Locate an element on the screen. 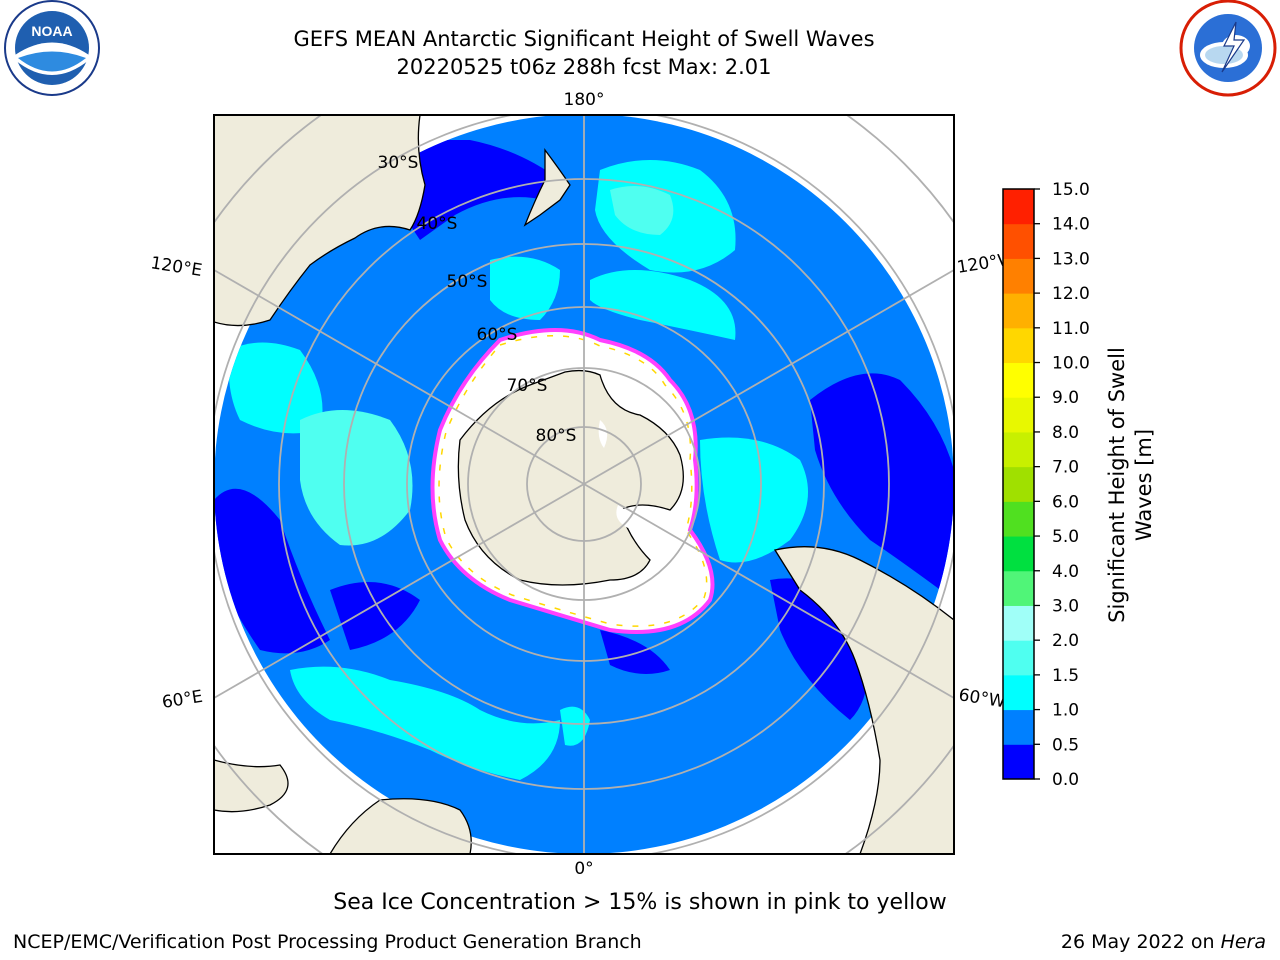  colorbar-tick-label: 12.0 is located at coordinates (1071, 294).